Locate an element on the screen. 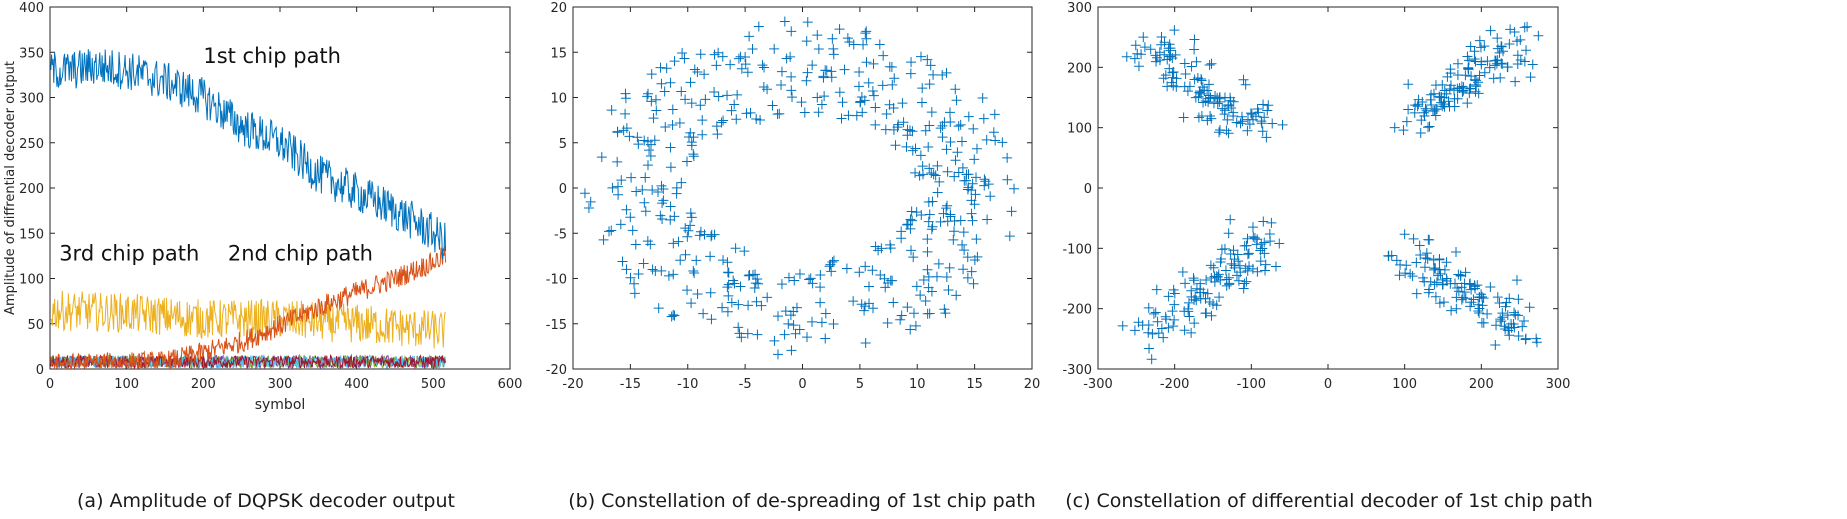  x-tick-label: 200 is located at coordinates (203, 384).